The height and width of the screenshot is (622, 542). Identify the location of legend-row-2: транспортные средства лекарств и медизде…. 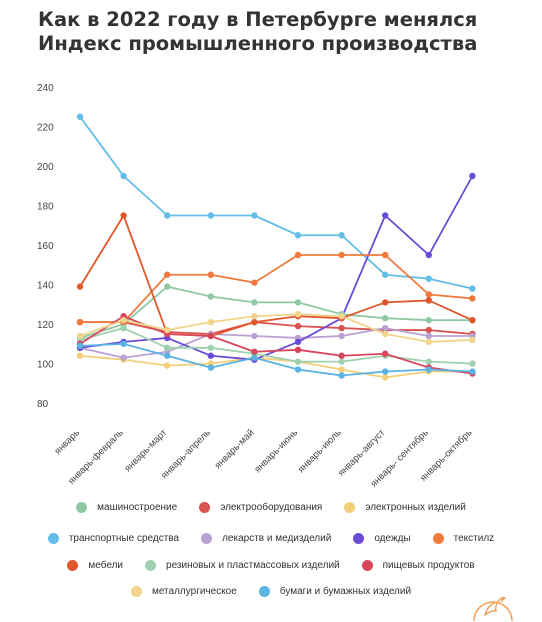
(271, 538).